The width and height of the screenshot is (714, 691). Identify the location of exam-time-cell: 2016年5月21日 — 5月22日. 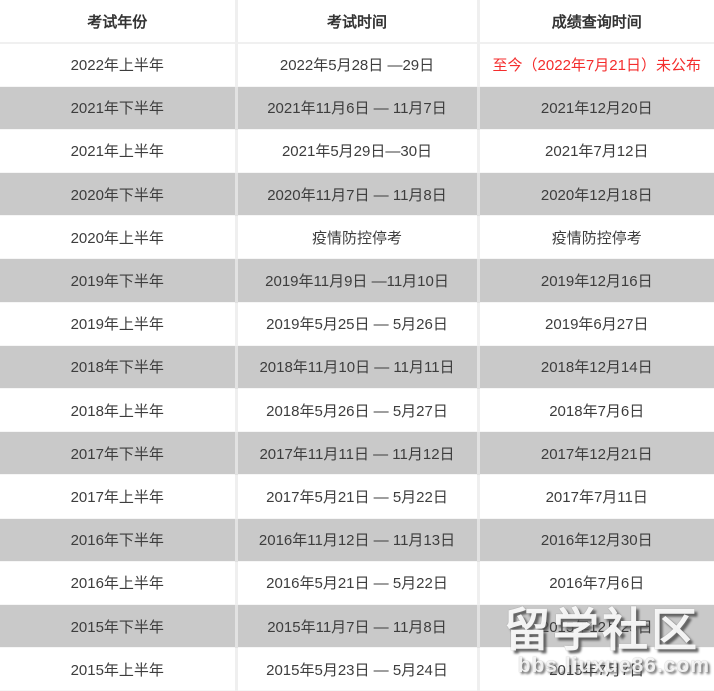
(358, 583).